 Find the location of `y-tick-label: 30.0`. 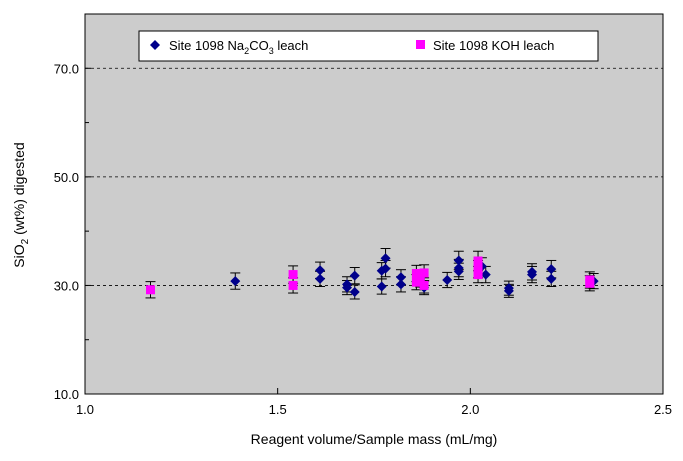

y-tick-label: 30.0 is located at coordinates (66, 285).